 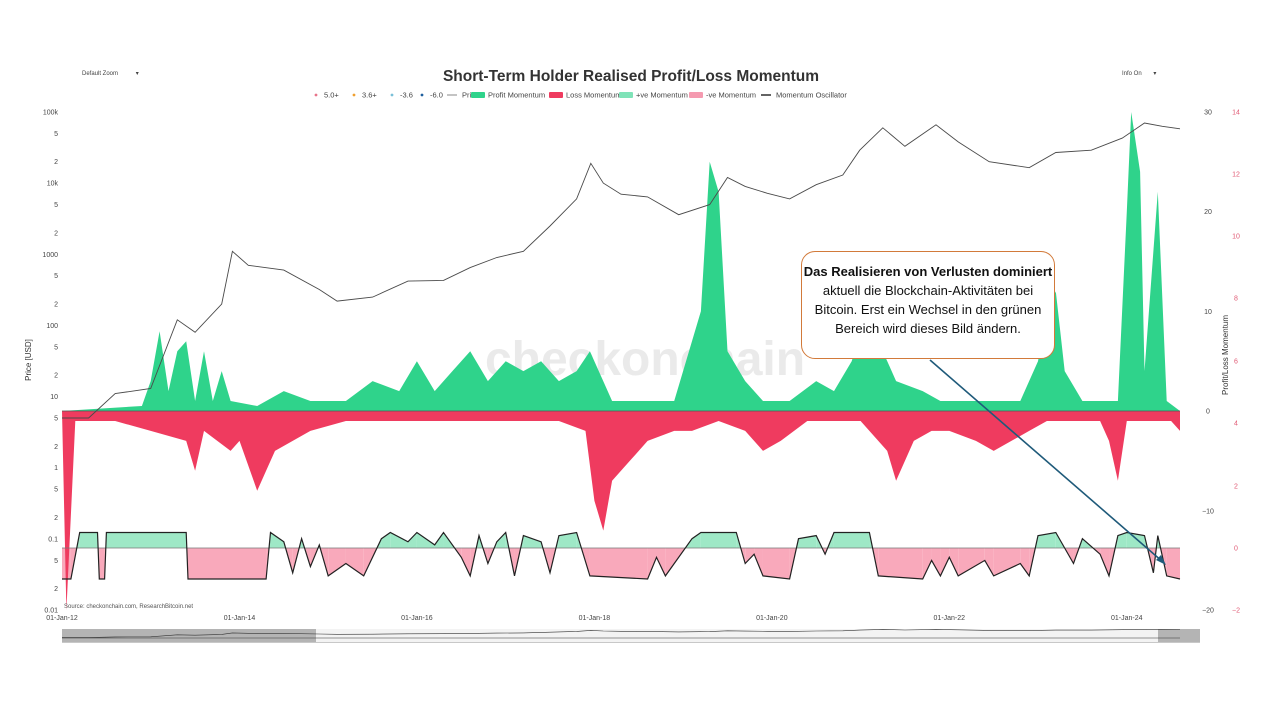 What do you see at coordinates (1236, 611) in the screenshot?
I see `y-right-outer-tick: −2` at bounding box center [1236, 611].